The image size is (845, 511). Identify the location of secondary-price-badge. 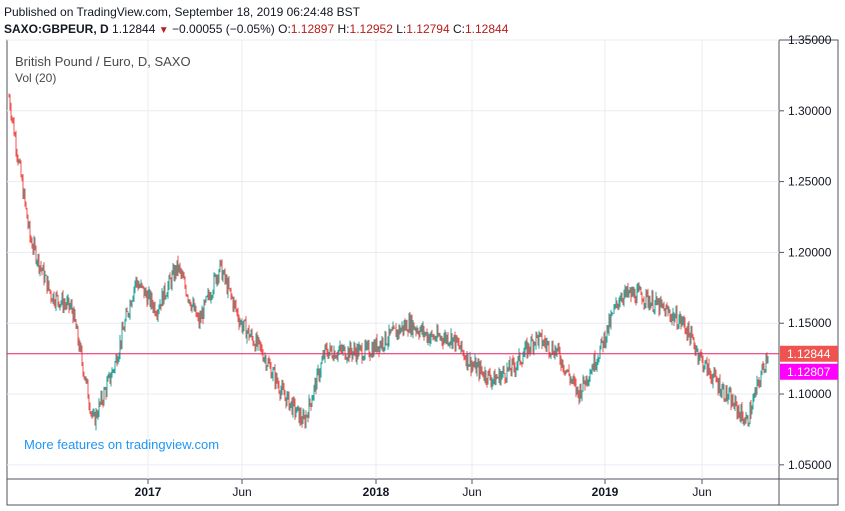
(809, 371).